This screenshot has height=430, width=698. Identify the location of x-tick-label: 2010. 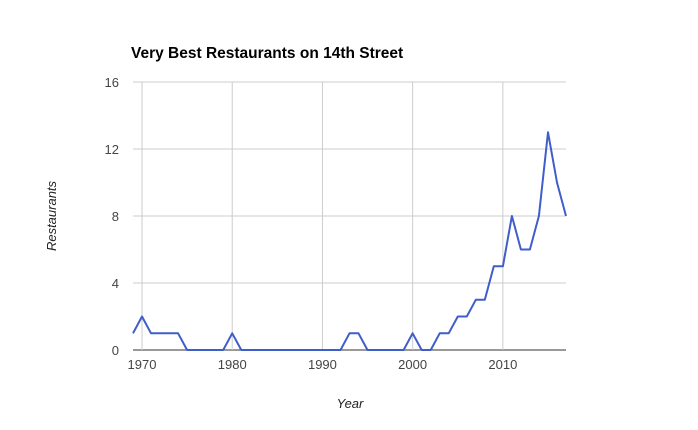
(502, 364).